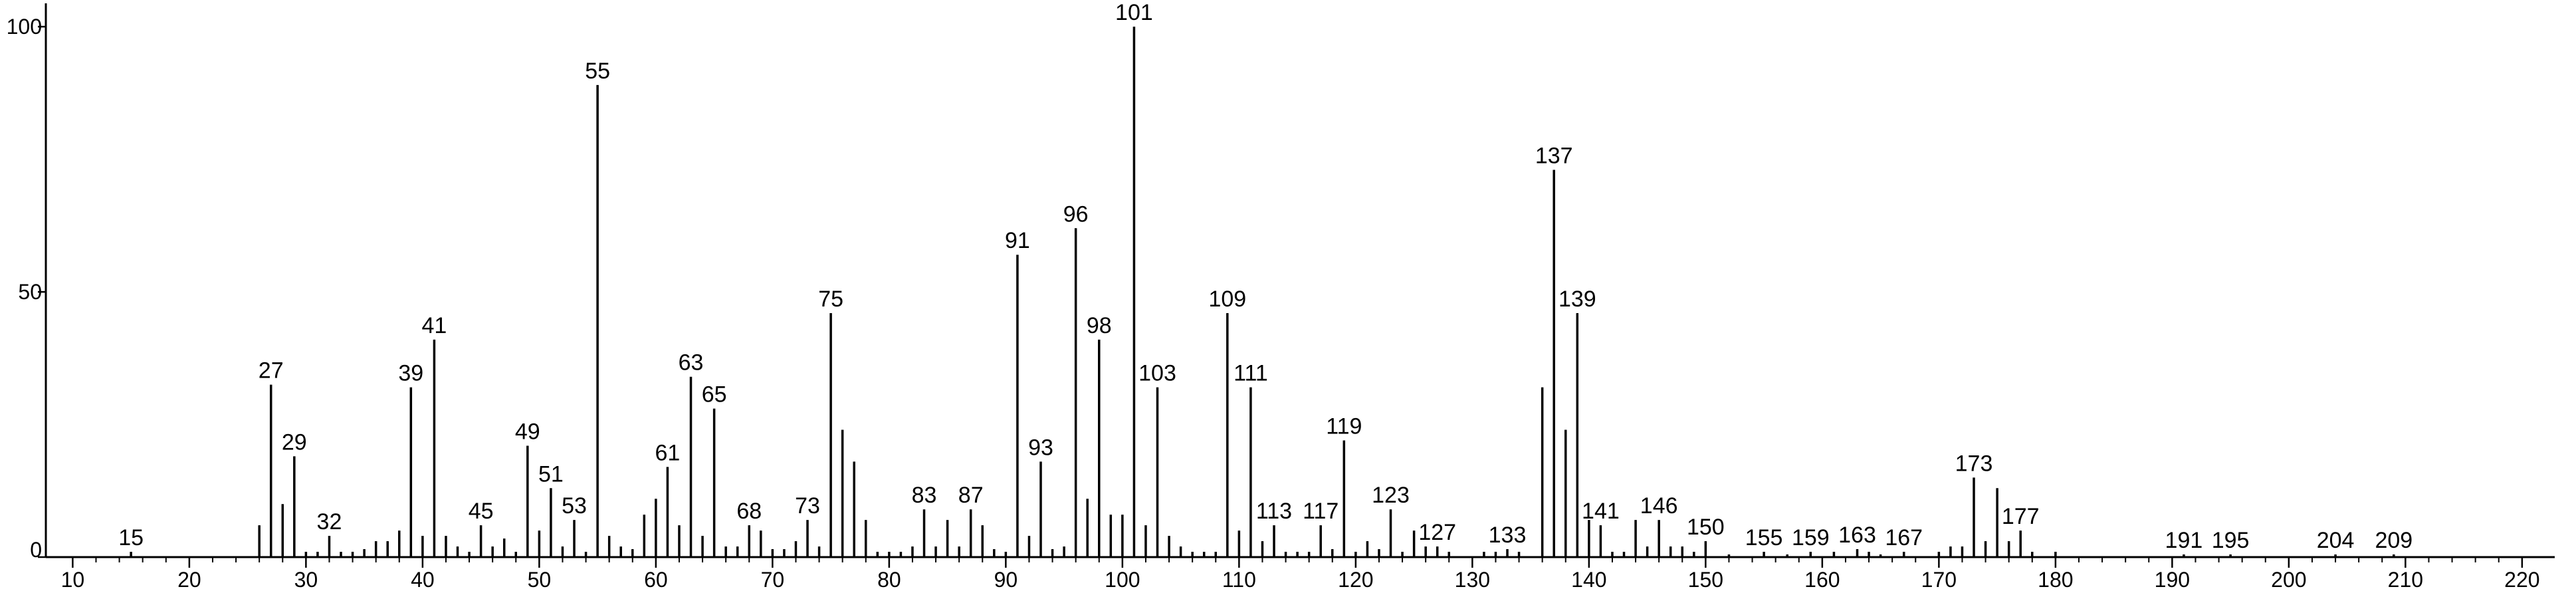  I want to click on x-tick-label: 170, so click(1939, 580).